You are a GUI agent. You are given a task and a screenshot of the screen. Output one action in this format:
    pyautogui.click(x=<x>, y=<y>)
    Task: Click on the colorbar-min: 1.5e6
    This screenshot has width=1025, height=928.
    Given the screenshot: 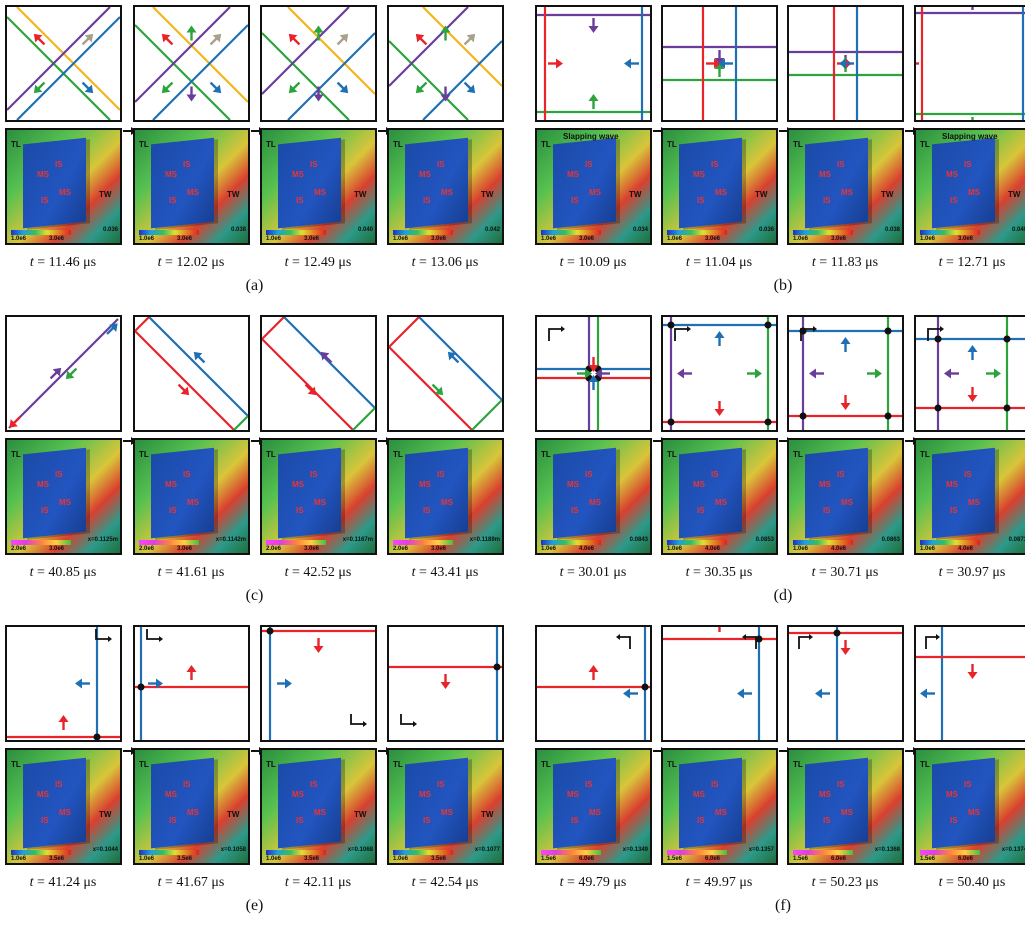 What is the action you would take?
    pyautogui.click(x=801, y=859)
    